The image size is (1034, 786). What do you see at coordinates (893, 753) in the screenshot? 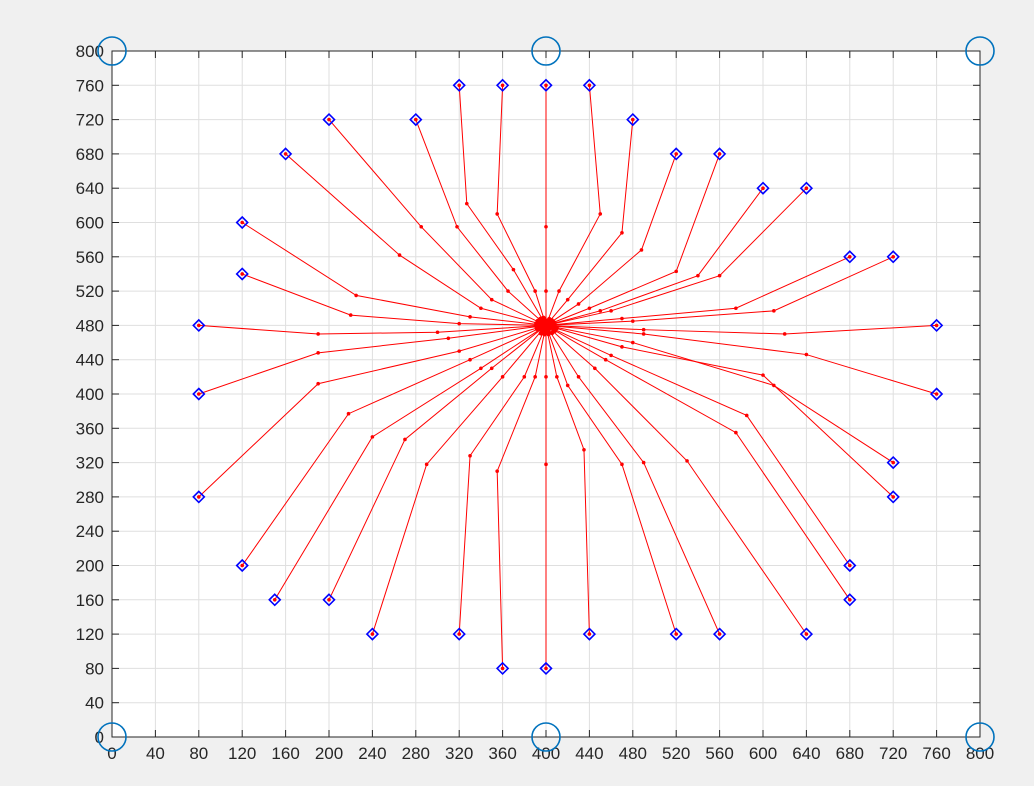
I see `x-tick-label: 720` at bounding box center [893, 753].